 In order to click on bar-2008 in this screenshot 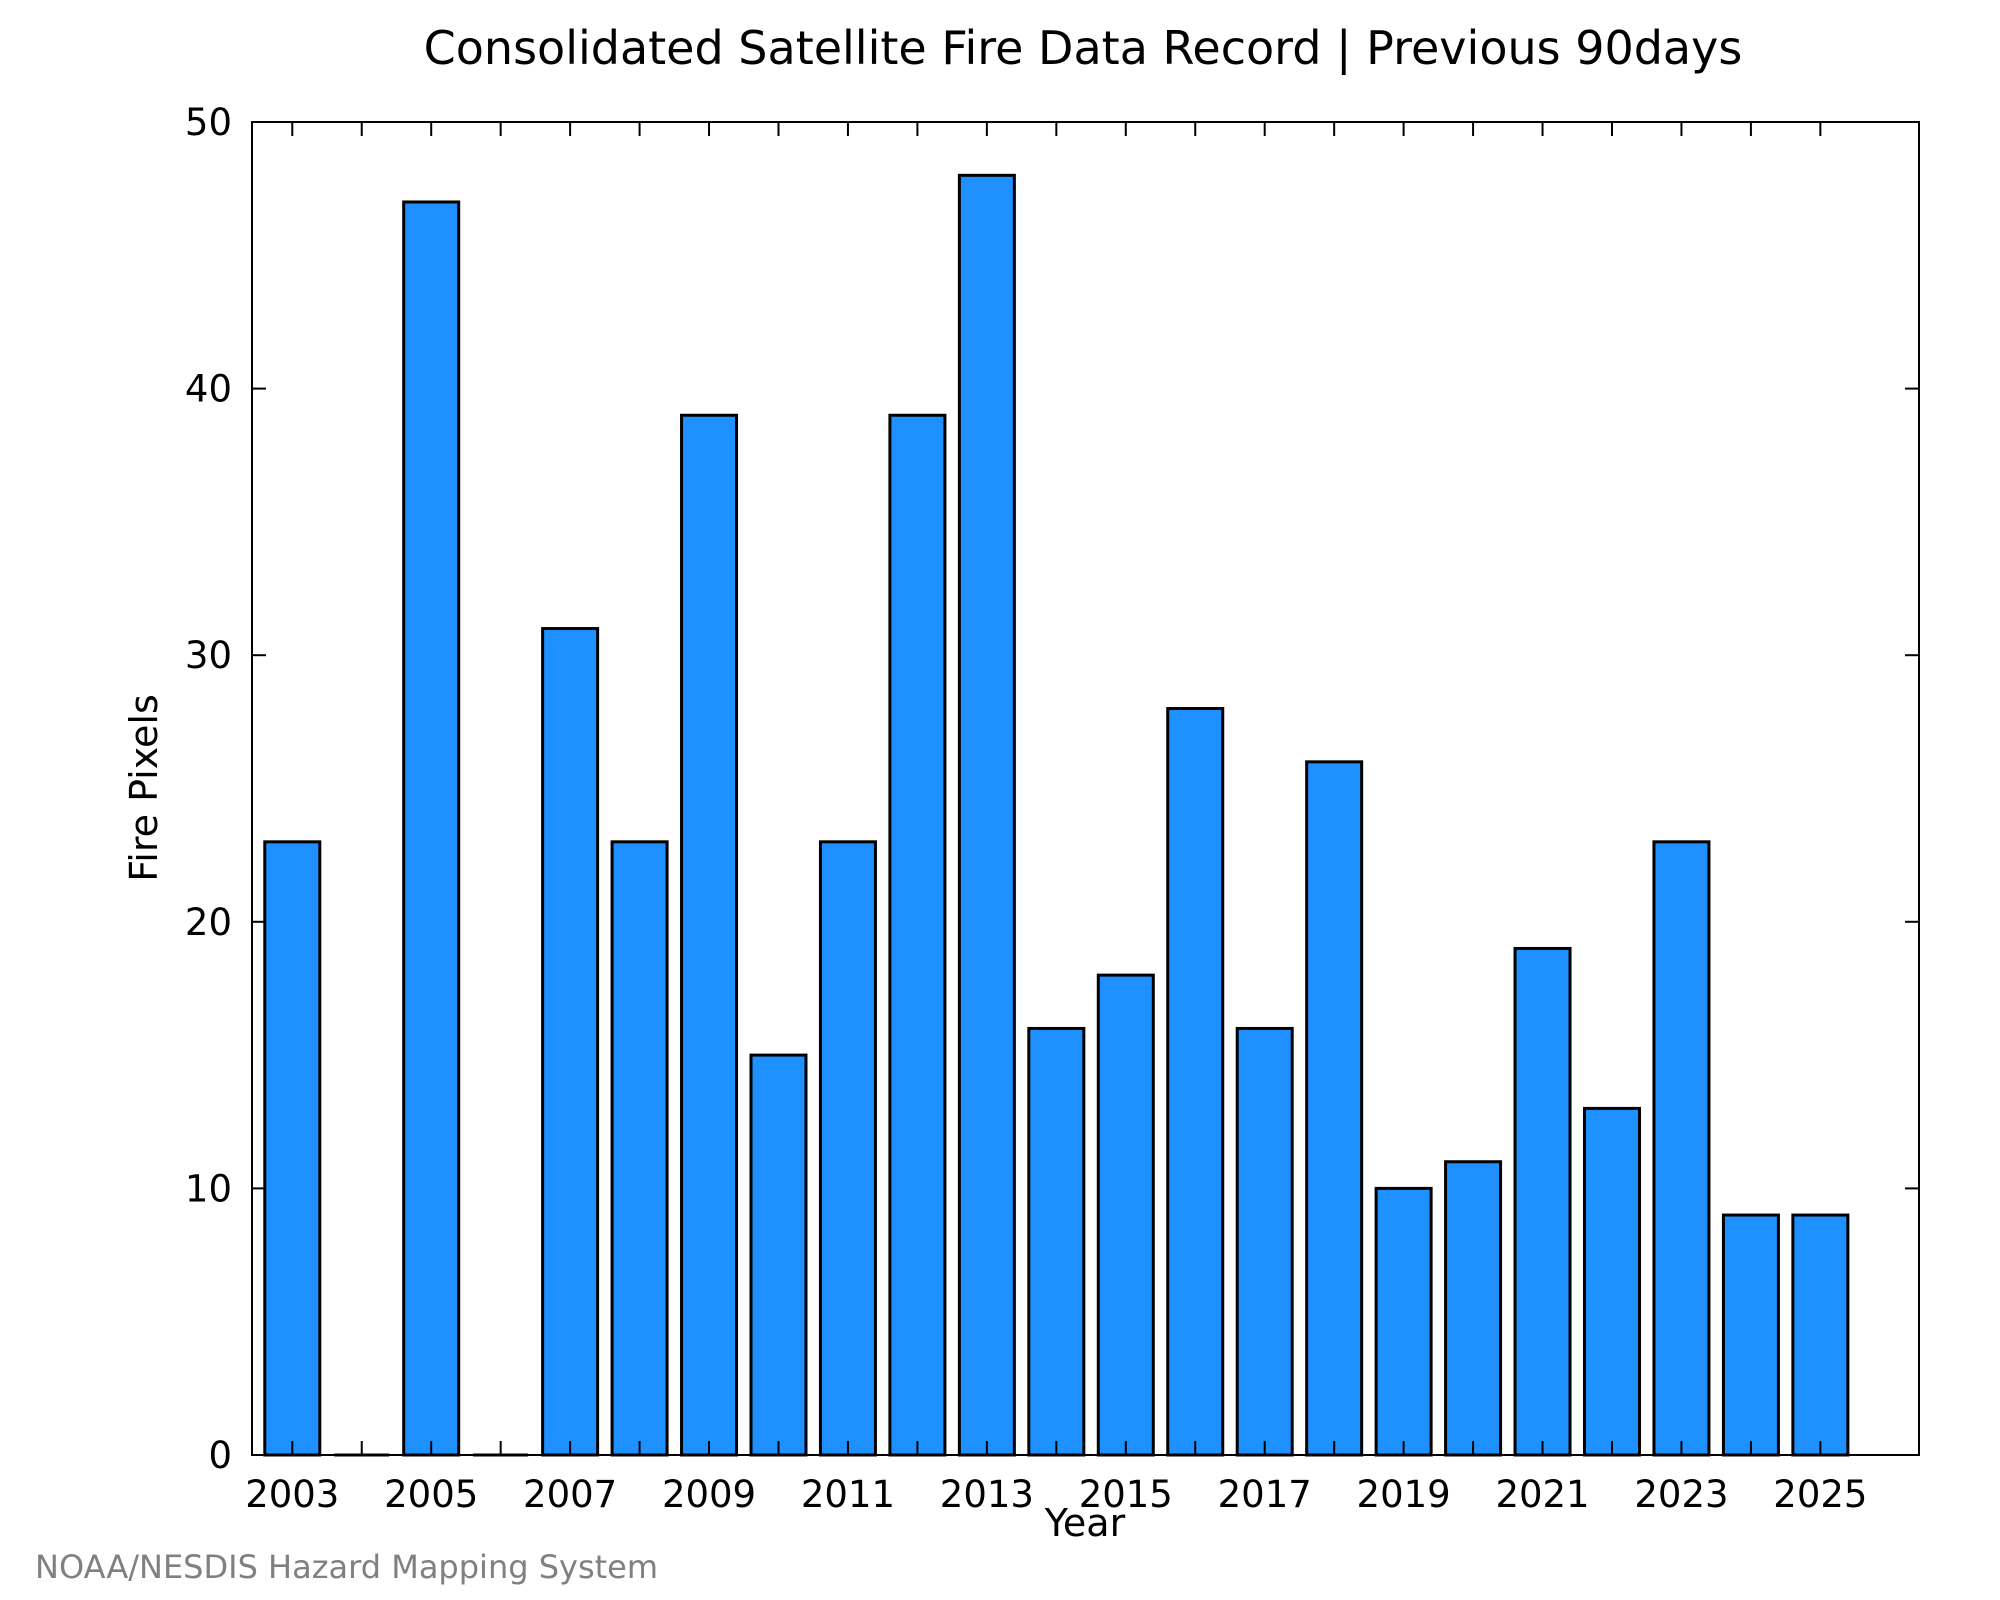, I will do `click(639, 1148)`.